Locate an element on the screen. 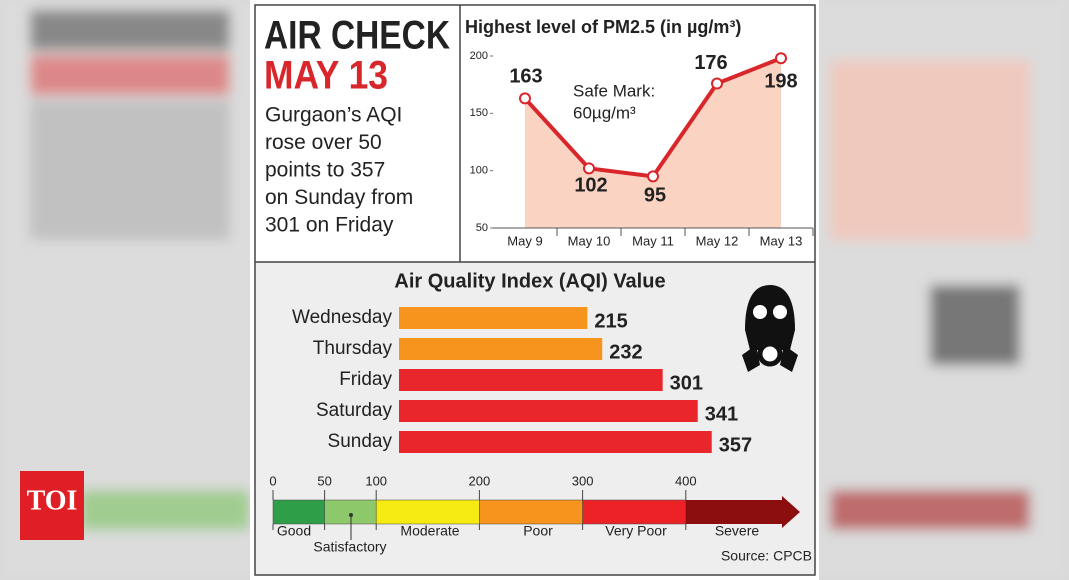 The height and width of the screenshot is (580, 1069). mask is located at coordinates (770, 317).